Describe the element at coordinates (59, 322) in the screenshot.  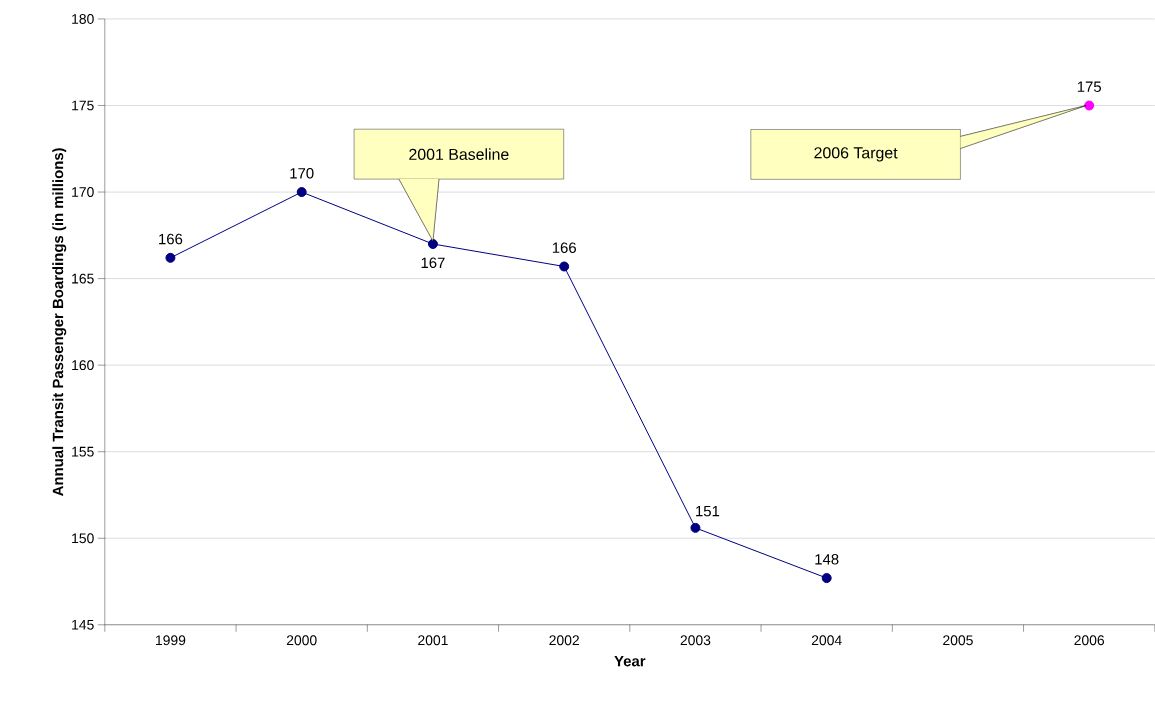
I see `y-axis-title: Annual Transit Passenger Boardings (in millions)` at that location.